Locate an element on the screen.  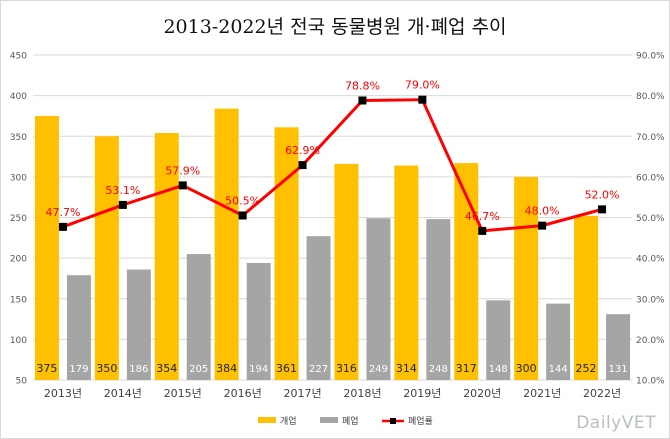
y-left-tick-label: 150 is located at coordinates (18, 300).